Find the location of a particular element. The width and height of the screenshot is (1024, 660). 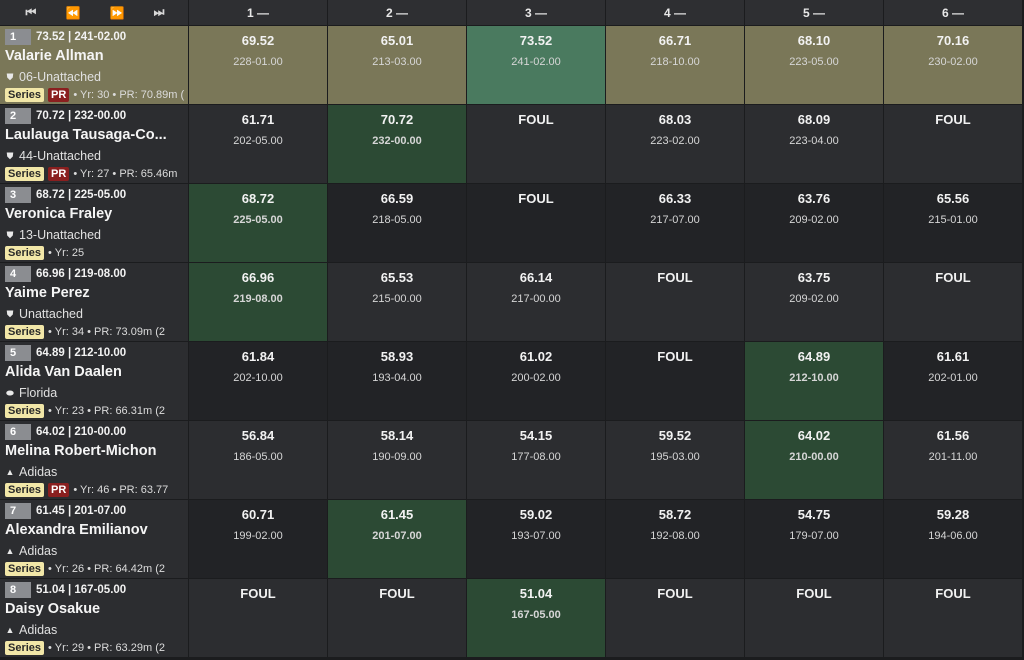

attempt-cell: 51.04 167-05.00 is located at coordinates (536, 618).